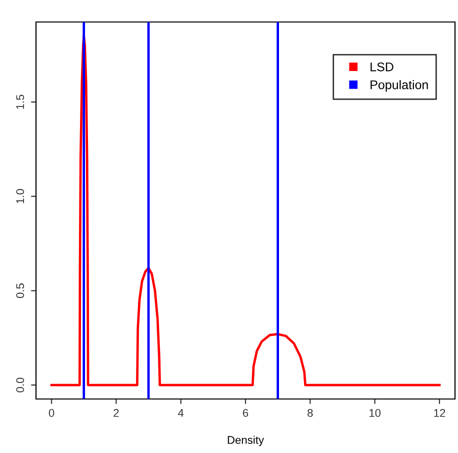 The width and height of the screenshot is (458, 453). Describe the element at coordinates (20, 101) in the screenshot. I see `y-tick-label: 1.5` at that location.